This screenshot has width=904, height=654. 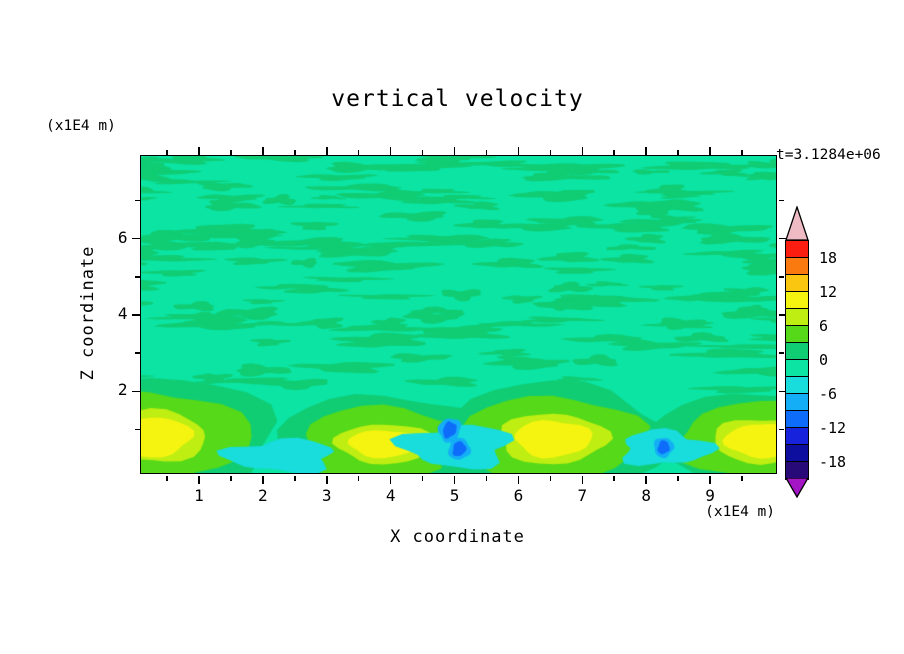 What do you see at coordinates (824, 326) in the screenshot?
I see `colorbar-tick-label: 6` at bounding box center [824, 326].